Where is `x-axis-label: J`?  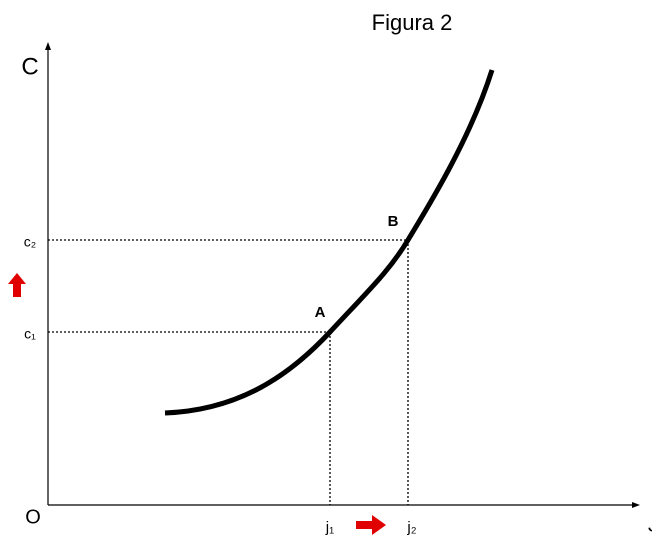 x-axis-label: J is located at coordinates (650, 525).